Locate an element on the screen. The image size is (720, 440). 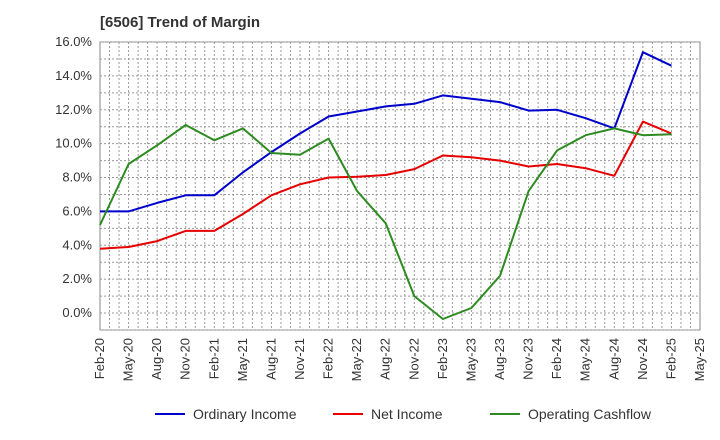
x-tick-label: May-21 is located at coordinates (242, 359).